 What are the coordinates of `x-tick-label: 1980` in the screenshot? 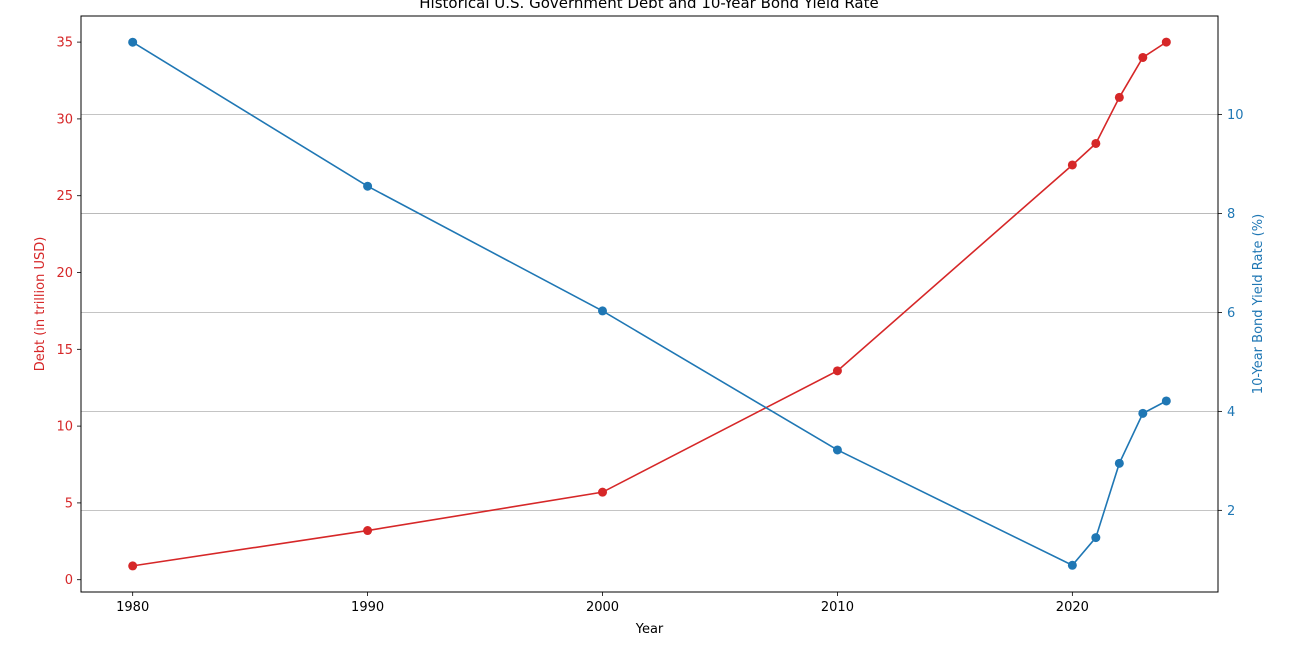 It's located at (132, 607).